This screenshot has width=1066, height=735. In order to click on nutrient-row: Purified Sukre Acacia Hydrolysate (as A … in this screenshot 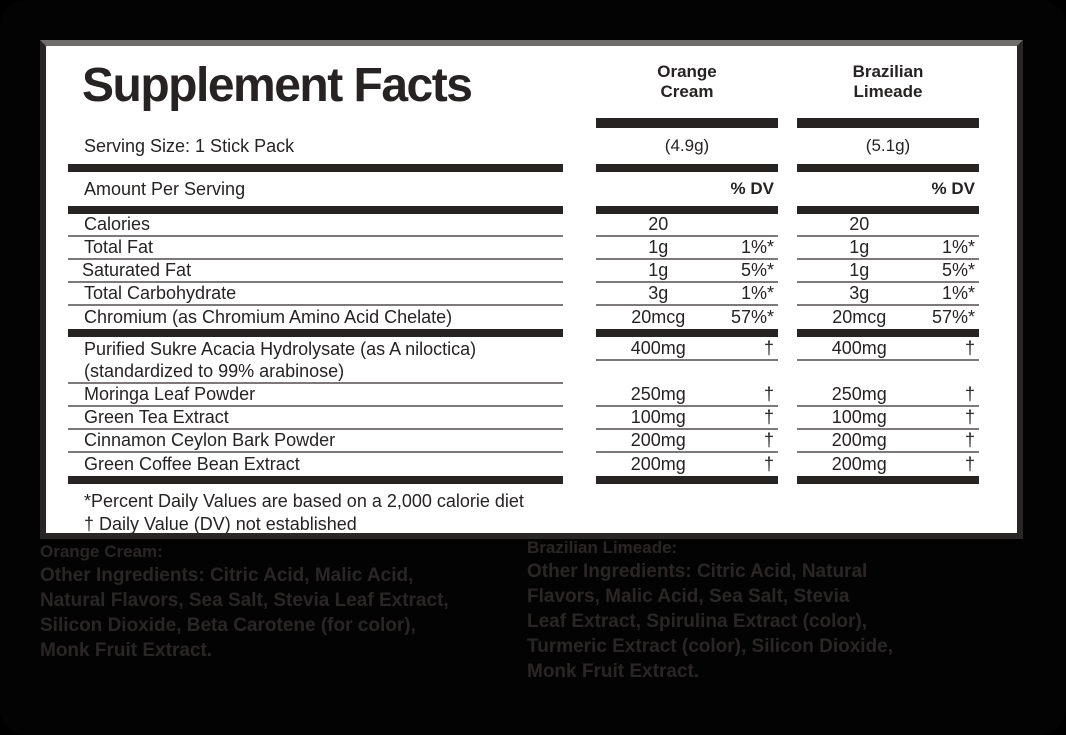, I will do `click(531, 360)`.